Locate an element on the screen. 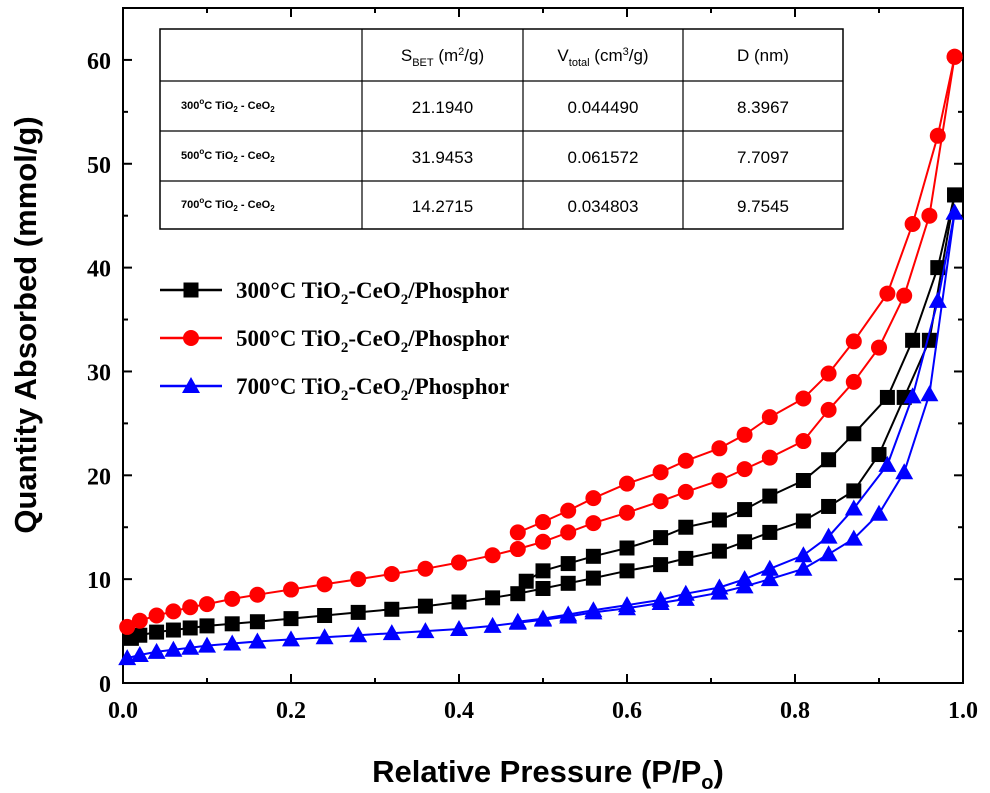  y-tick-label: 60 is located at coordinates (99, 62).